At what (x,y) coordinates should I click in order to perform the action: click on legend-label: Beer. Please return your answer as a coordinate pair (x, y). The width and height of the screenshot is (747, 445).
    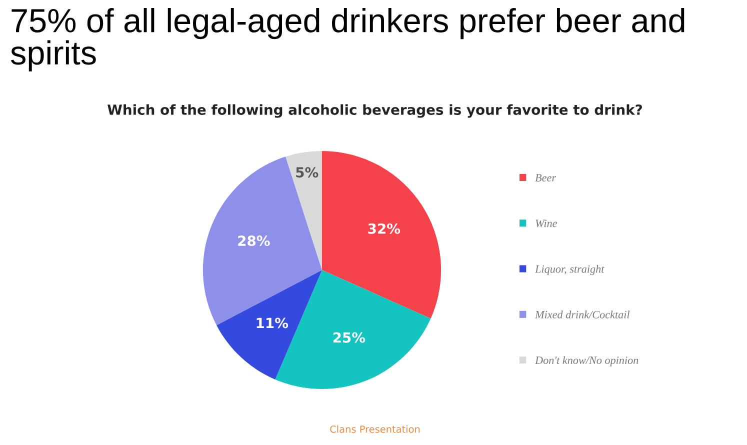
    Looking at the image, I should click on (545, 178).